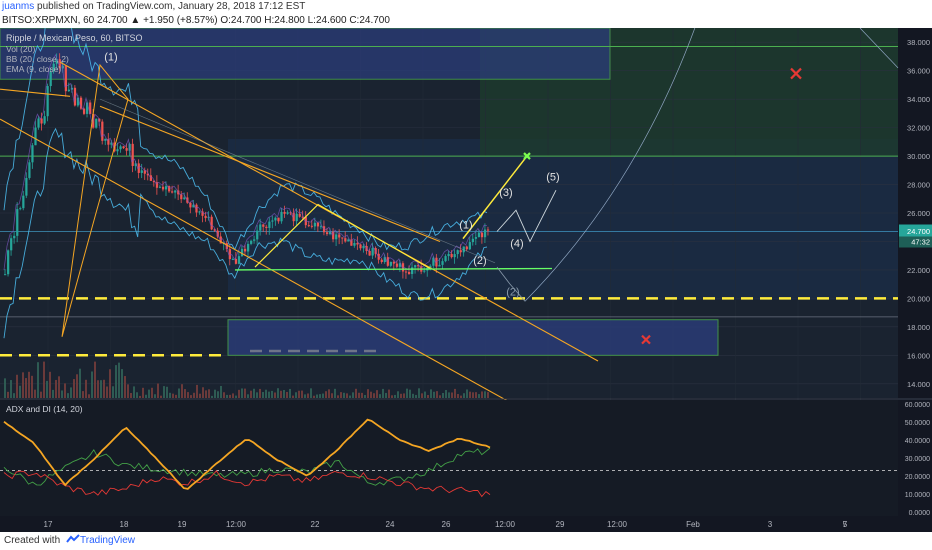 Image resolution: width=932 pixels, height=550 pixels. Describe the element at coordinates (917, 477) in the screenshot. I see `adx-tick-label: 20.0000` at that location.